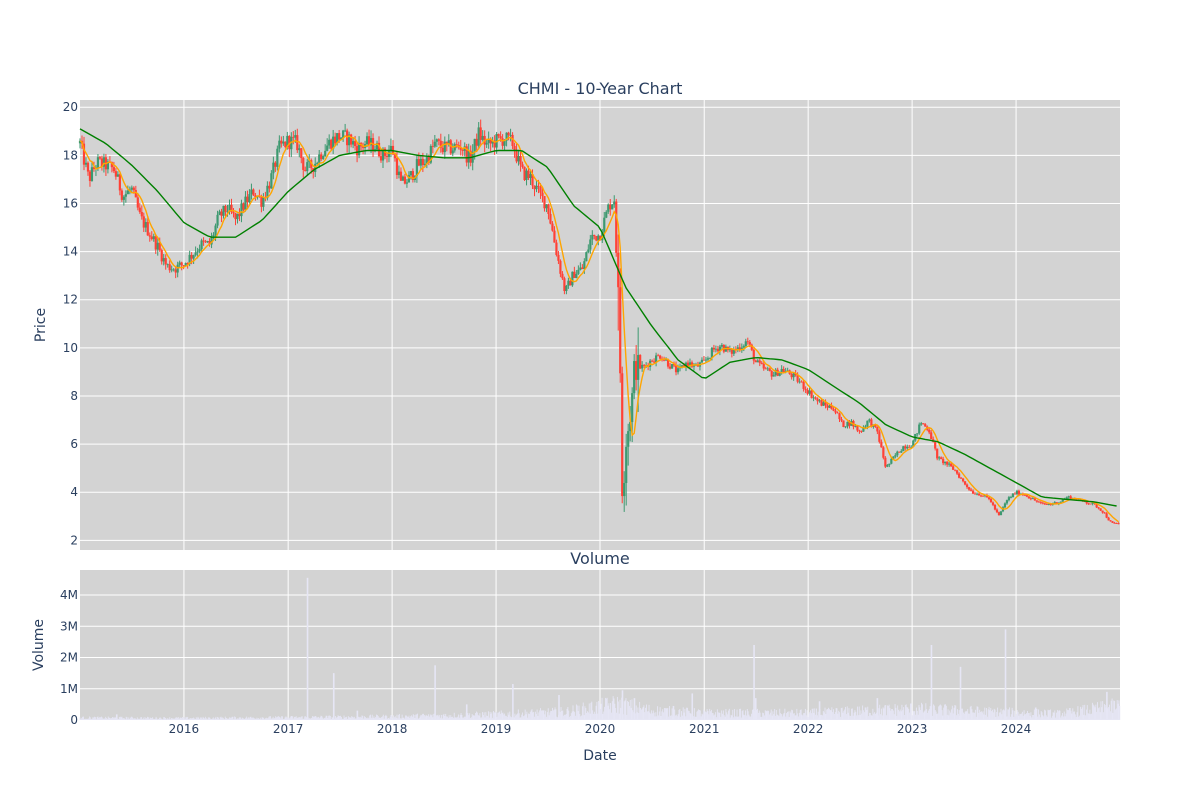  What do you see at coordinates (74, 492) in the screenshot?
I see `price-tick-label: 4` at bounding box center [74, 492].